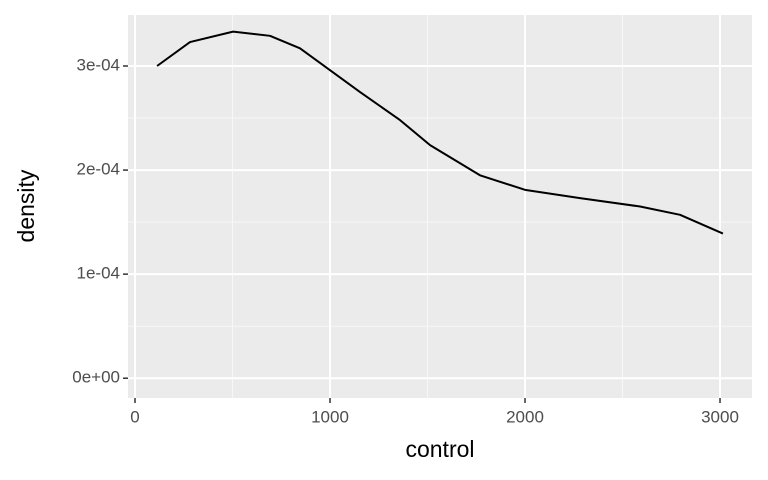 Image resolution: width=768 pixels, height=480 pixels. Describe the element at coordinates (98, 64) in the screenshot. I see `y-tick-label: 3e-04` at that location.